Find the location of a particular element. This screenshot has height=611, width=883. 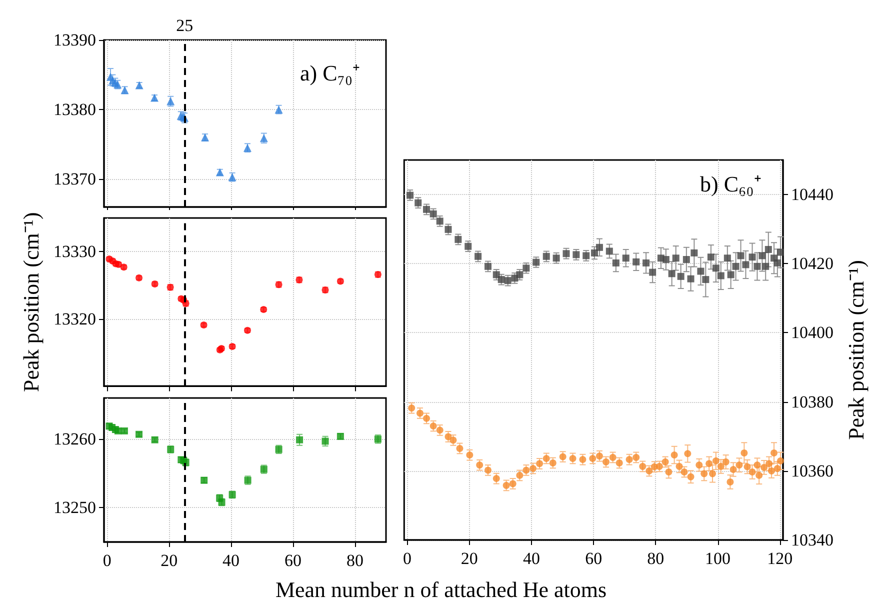

y-tick-label: 10400 is located at coordinates (812, 332).